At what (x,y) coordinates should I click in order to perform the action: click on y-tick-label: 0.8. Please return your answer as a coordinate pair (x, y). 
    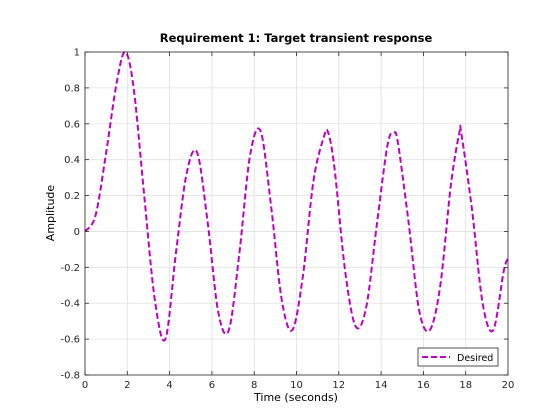
    Looking at the image, I should click on (72, 88).